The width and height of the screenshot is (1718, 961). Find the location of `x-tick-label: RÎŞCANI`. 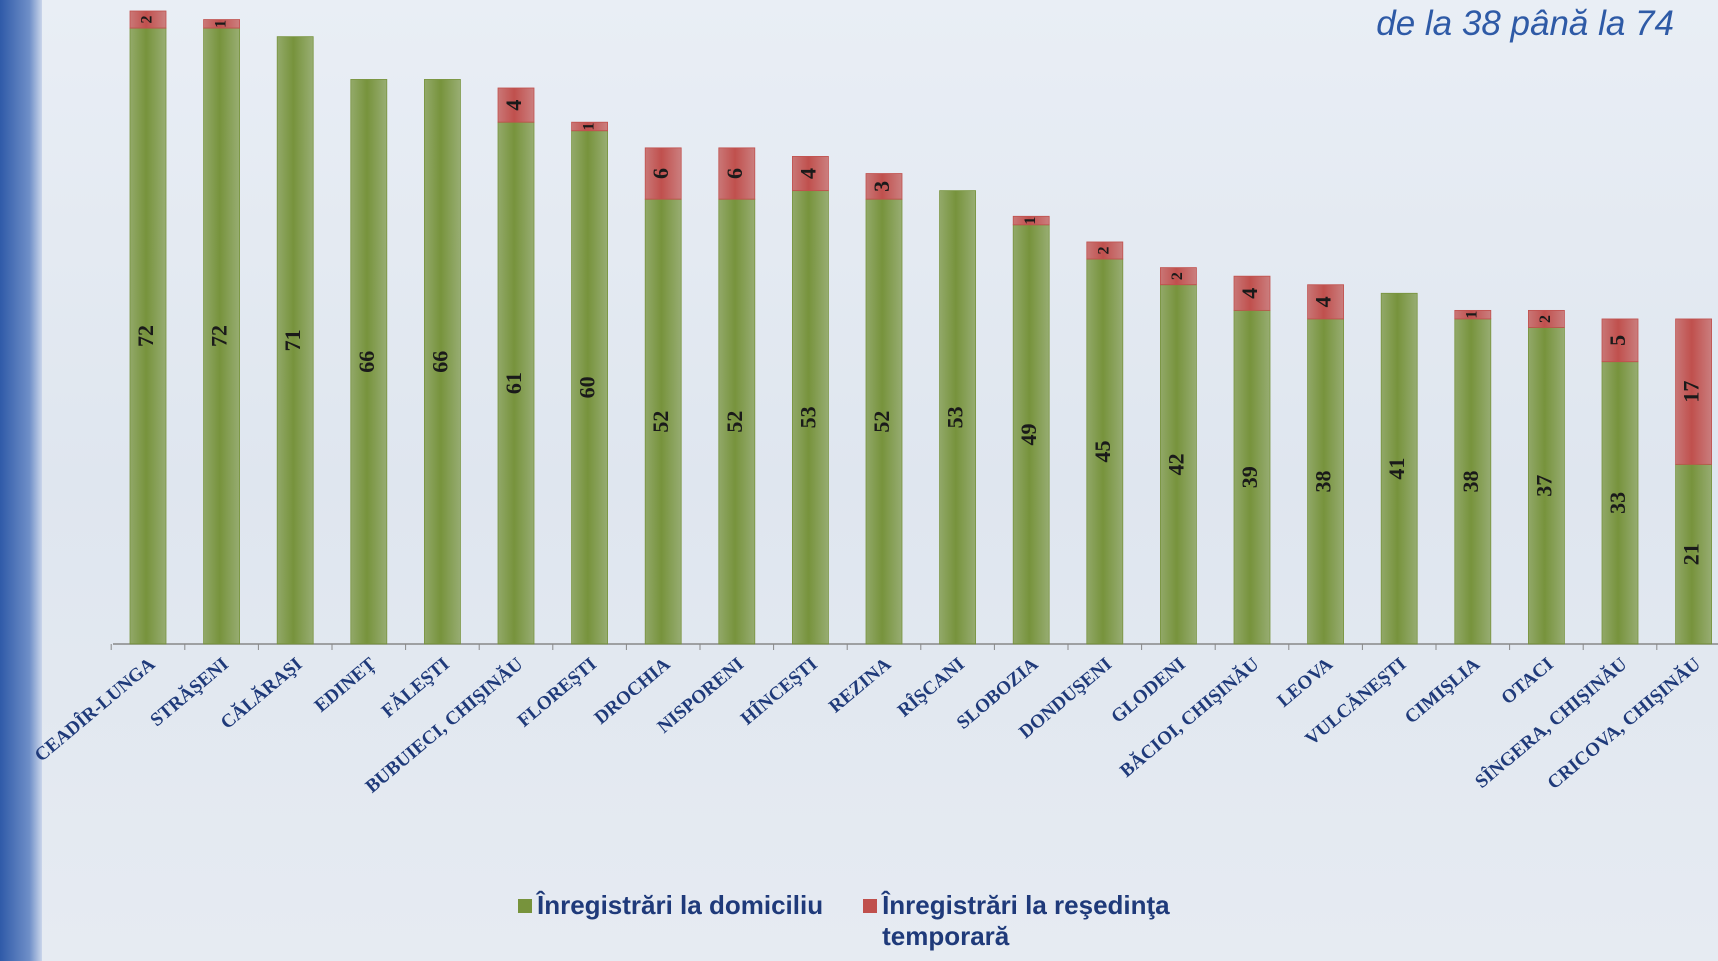

x-tick-label: RÎŞCANI is located at coordinates (931, 687).